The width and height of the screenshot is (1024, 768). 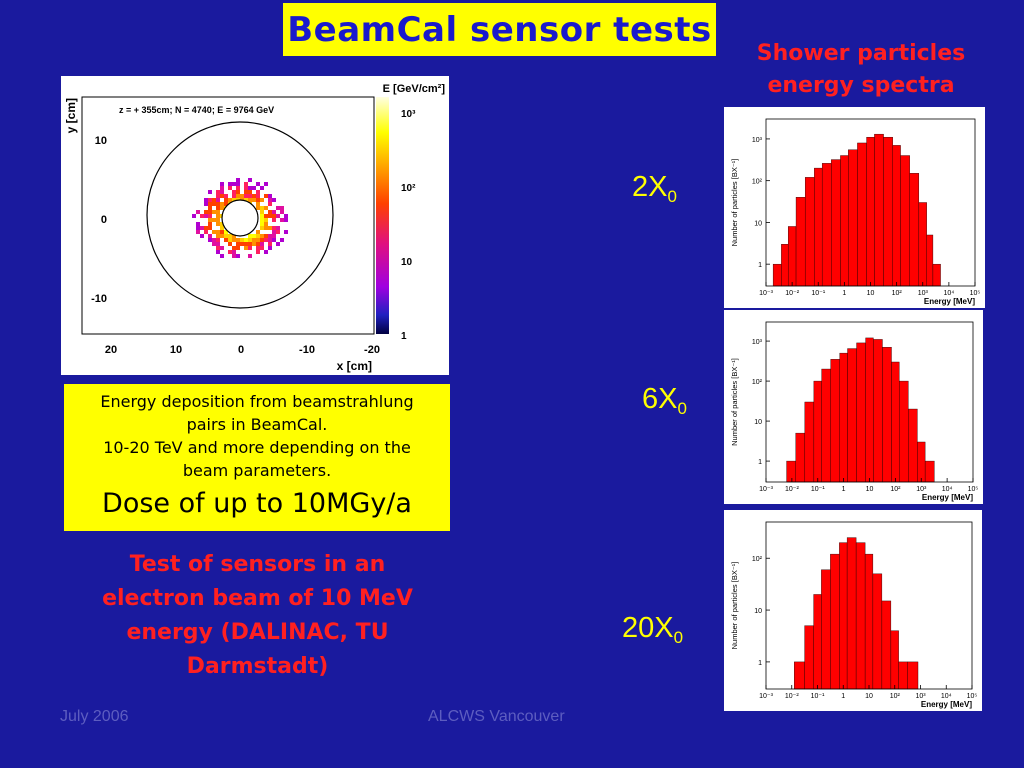 What do you see at coordinates (71, 115) in the screenshot?
I see `y-axis-label: y [cm]` at bounding box center [71, 115].